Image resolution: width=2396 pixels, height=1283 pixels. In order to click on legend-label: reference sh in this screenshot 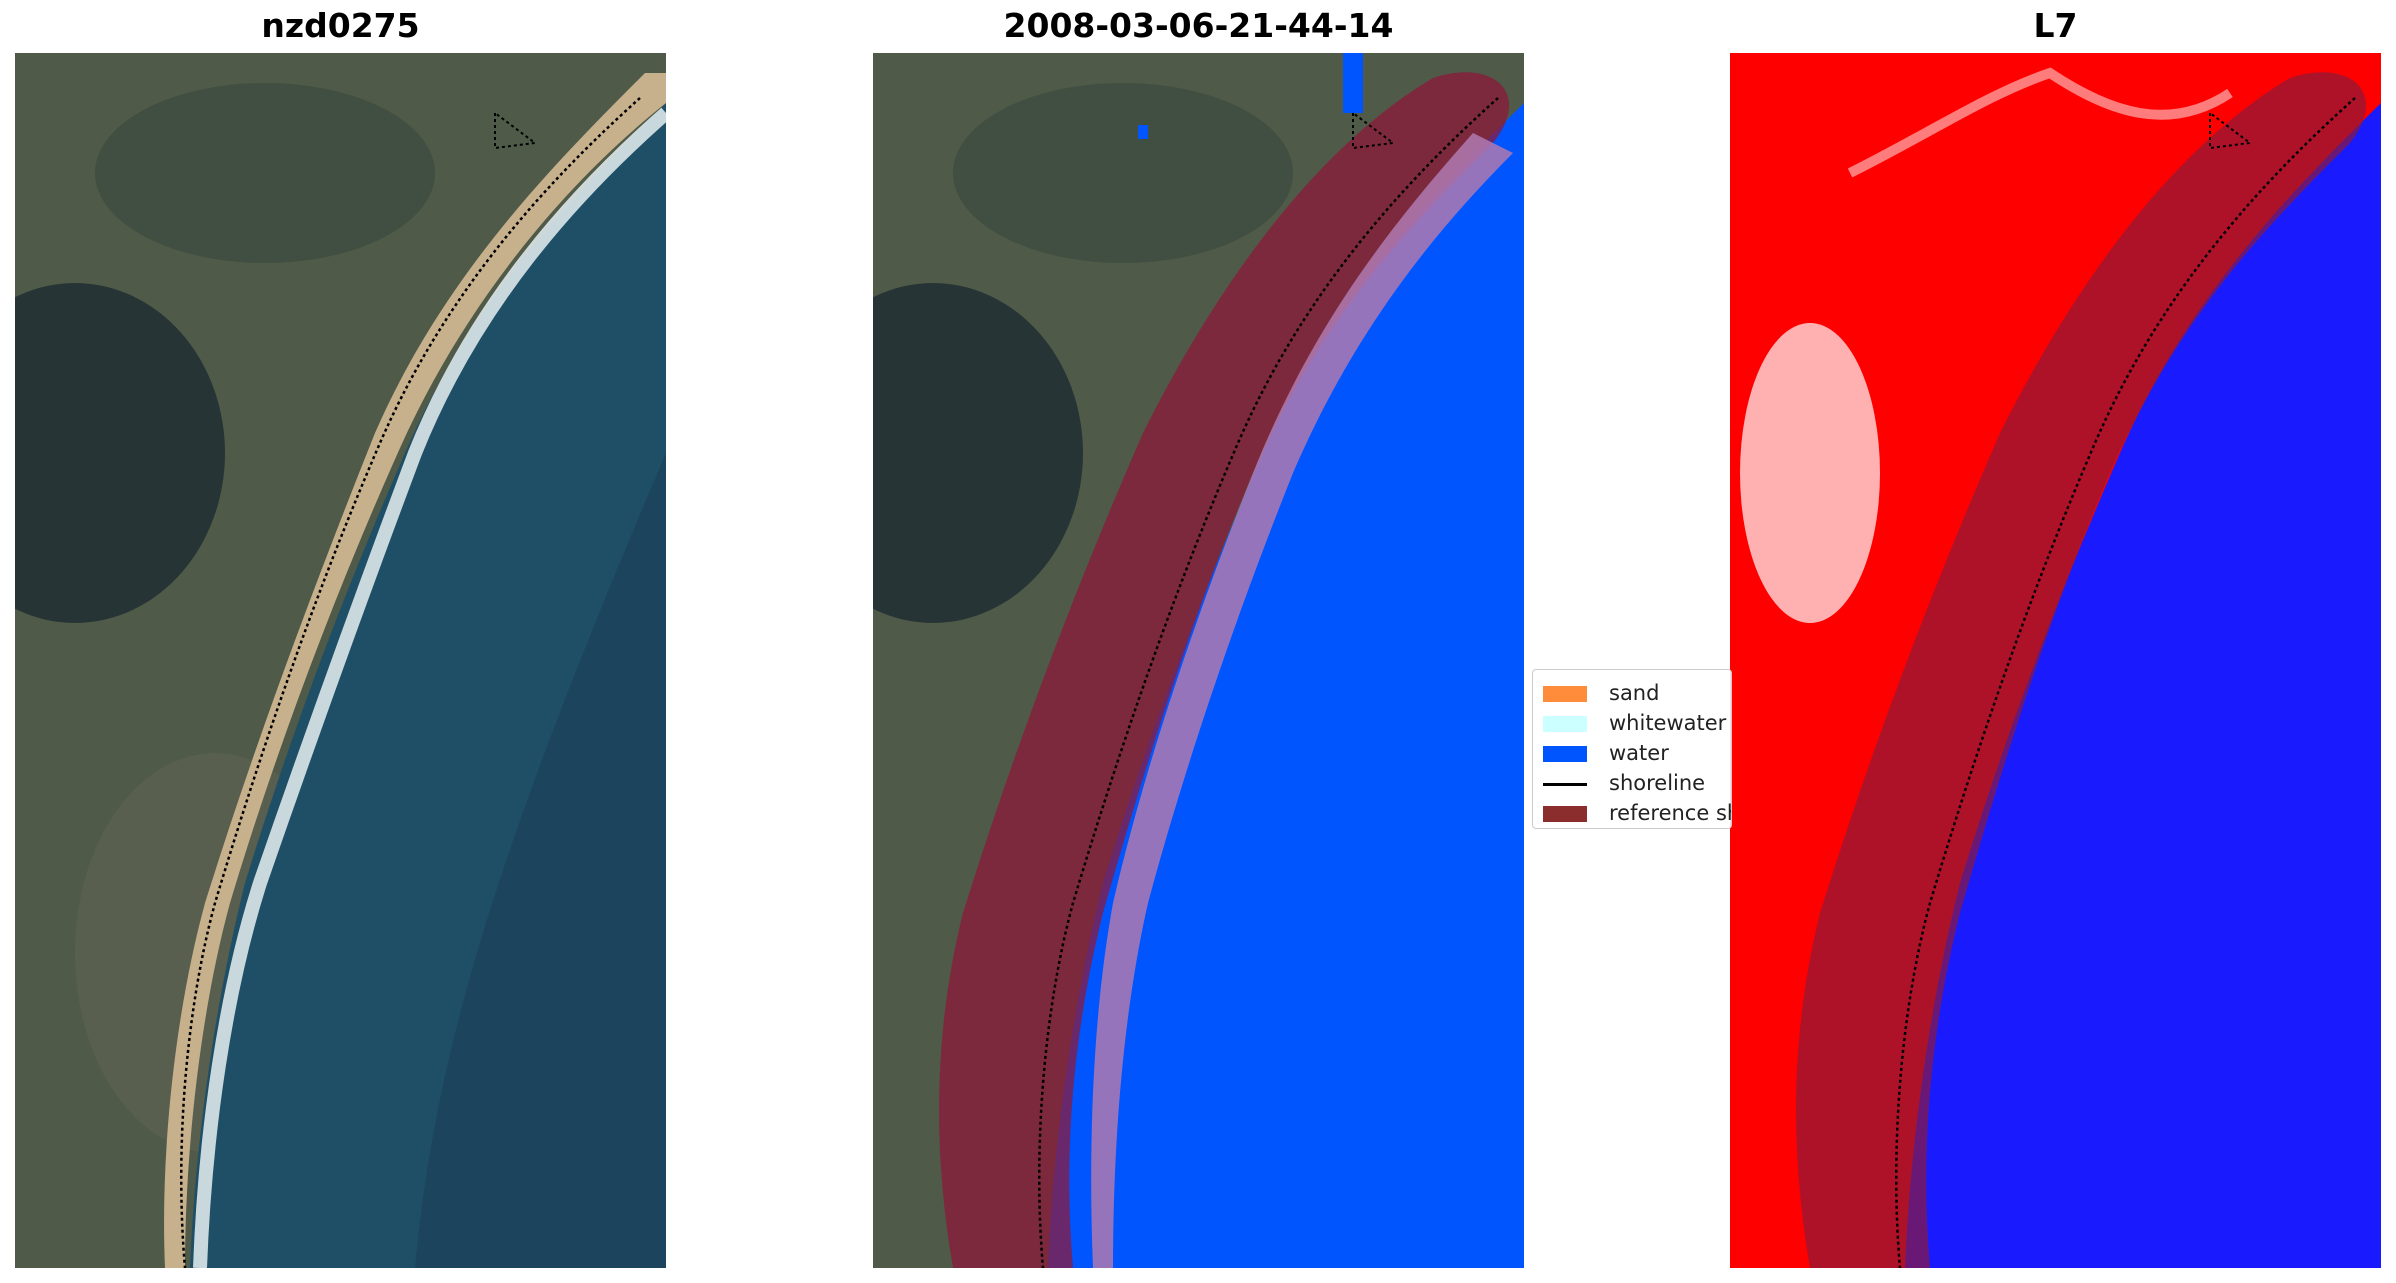, I will do `click(1670, 813)`.